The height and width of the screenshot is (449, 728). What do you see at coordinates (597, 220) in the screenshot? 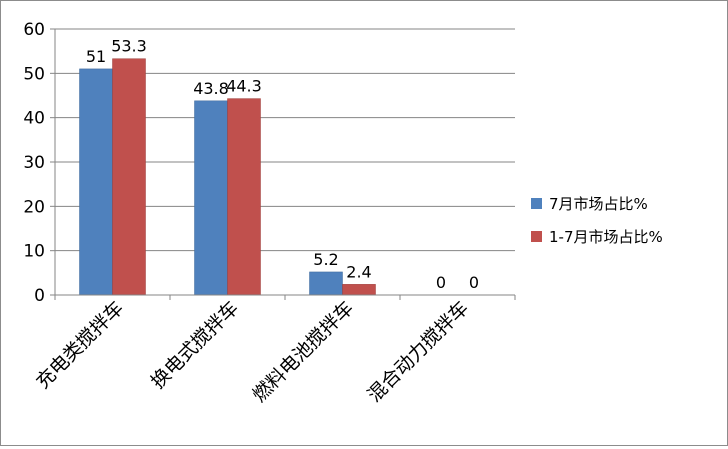
I see `legend: 7月市场占比% 1-7月市场占比%` at bounding box center [597, 220].